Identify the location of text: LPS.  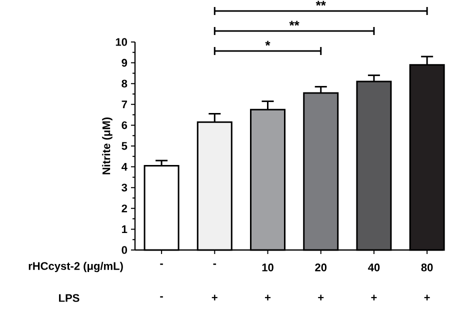
(69, 298).